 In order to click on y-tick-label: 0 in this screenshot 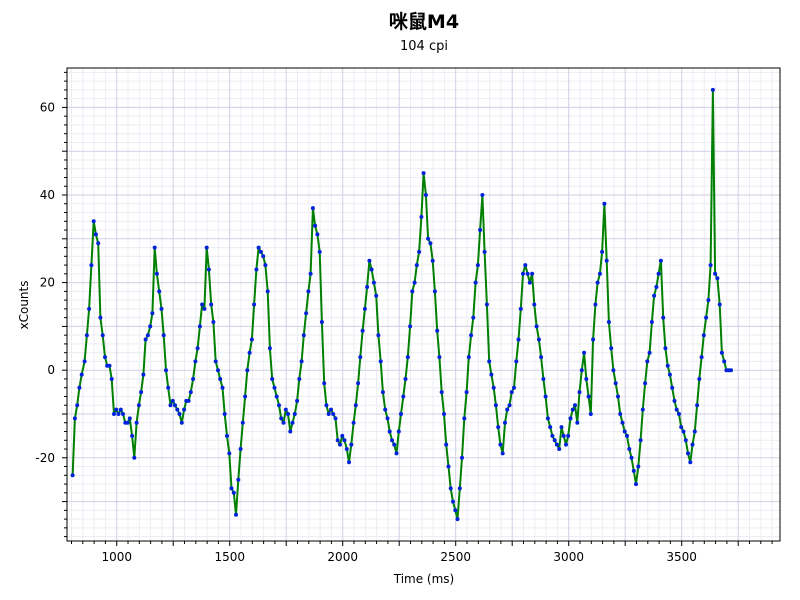, I will do `click(51, 370)`.